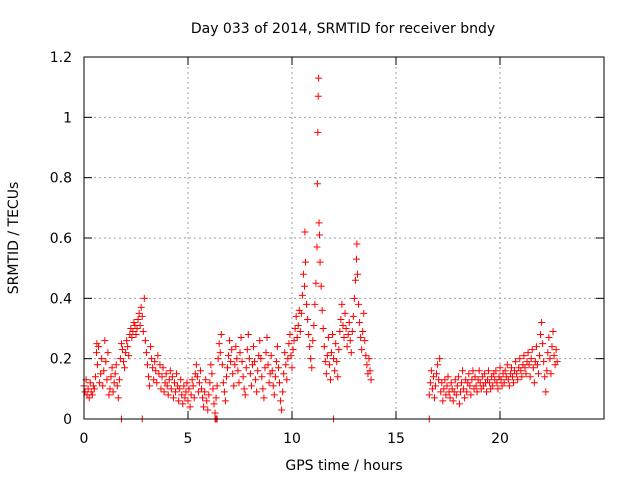 The image size is (640, 480). I want to click on x-tick-label: 15, so click(396, 439).